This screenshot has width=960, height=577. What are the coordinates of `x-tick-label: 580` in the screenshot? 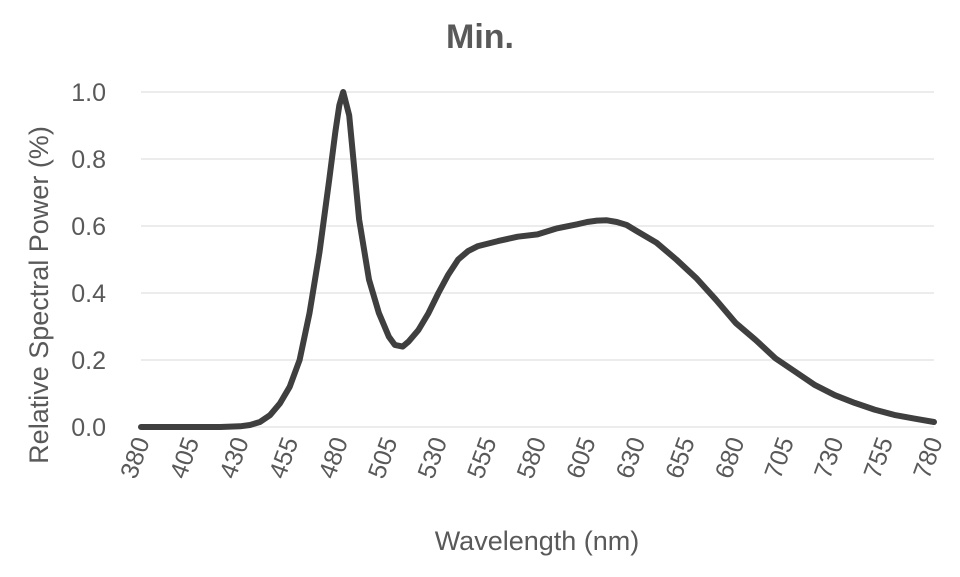 It's located at (532, 457).